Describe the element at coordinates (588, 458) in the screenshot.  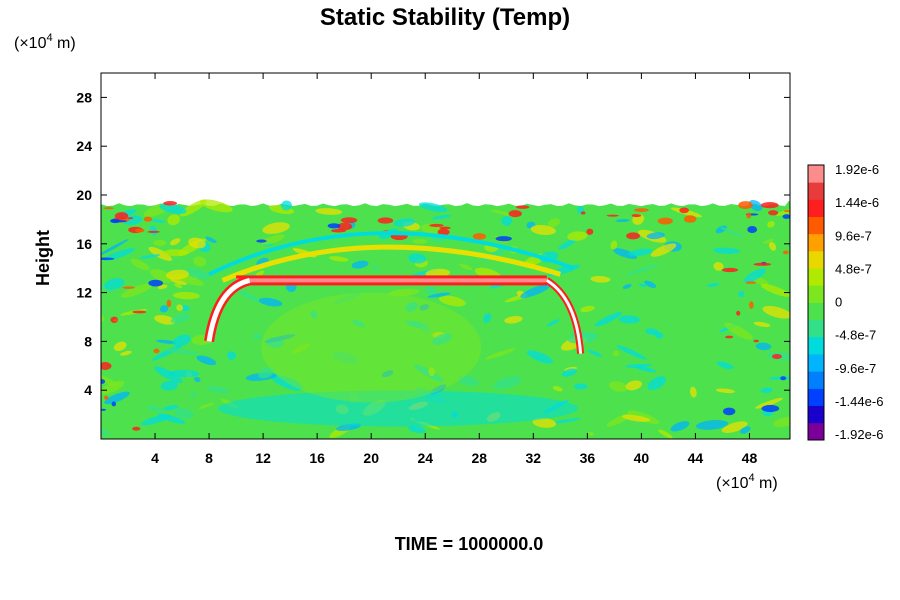
I see `x-tick-label: 36` at that location.